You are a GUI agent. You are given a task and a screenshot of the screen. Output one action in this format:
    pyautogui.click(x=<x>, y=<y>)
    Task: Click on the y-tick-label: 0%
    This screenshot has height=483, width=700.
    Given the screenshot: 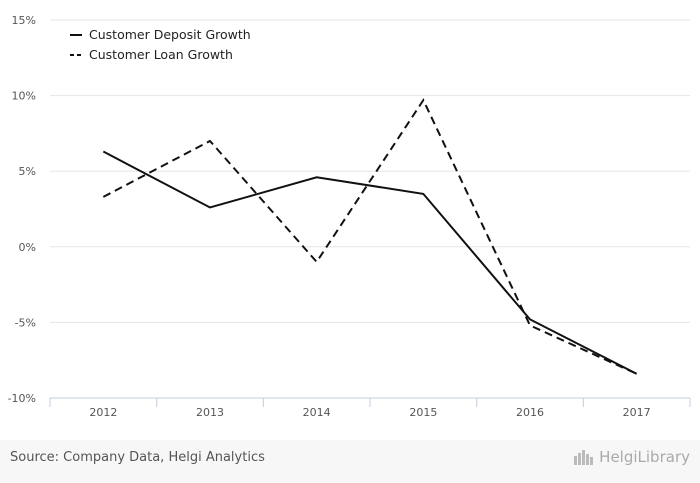 What is the action you would take?
    pyautogui.click(x=27, y=247)
    